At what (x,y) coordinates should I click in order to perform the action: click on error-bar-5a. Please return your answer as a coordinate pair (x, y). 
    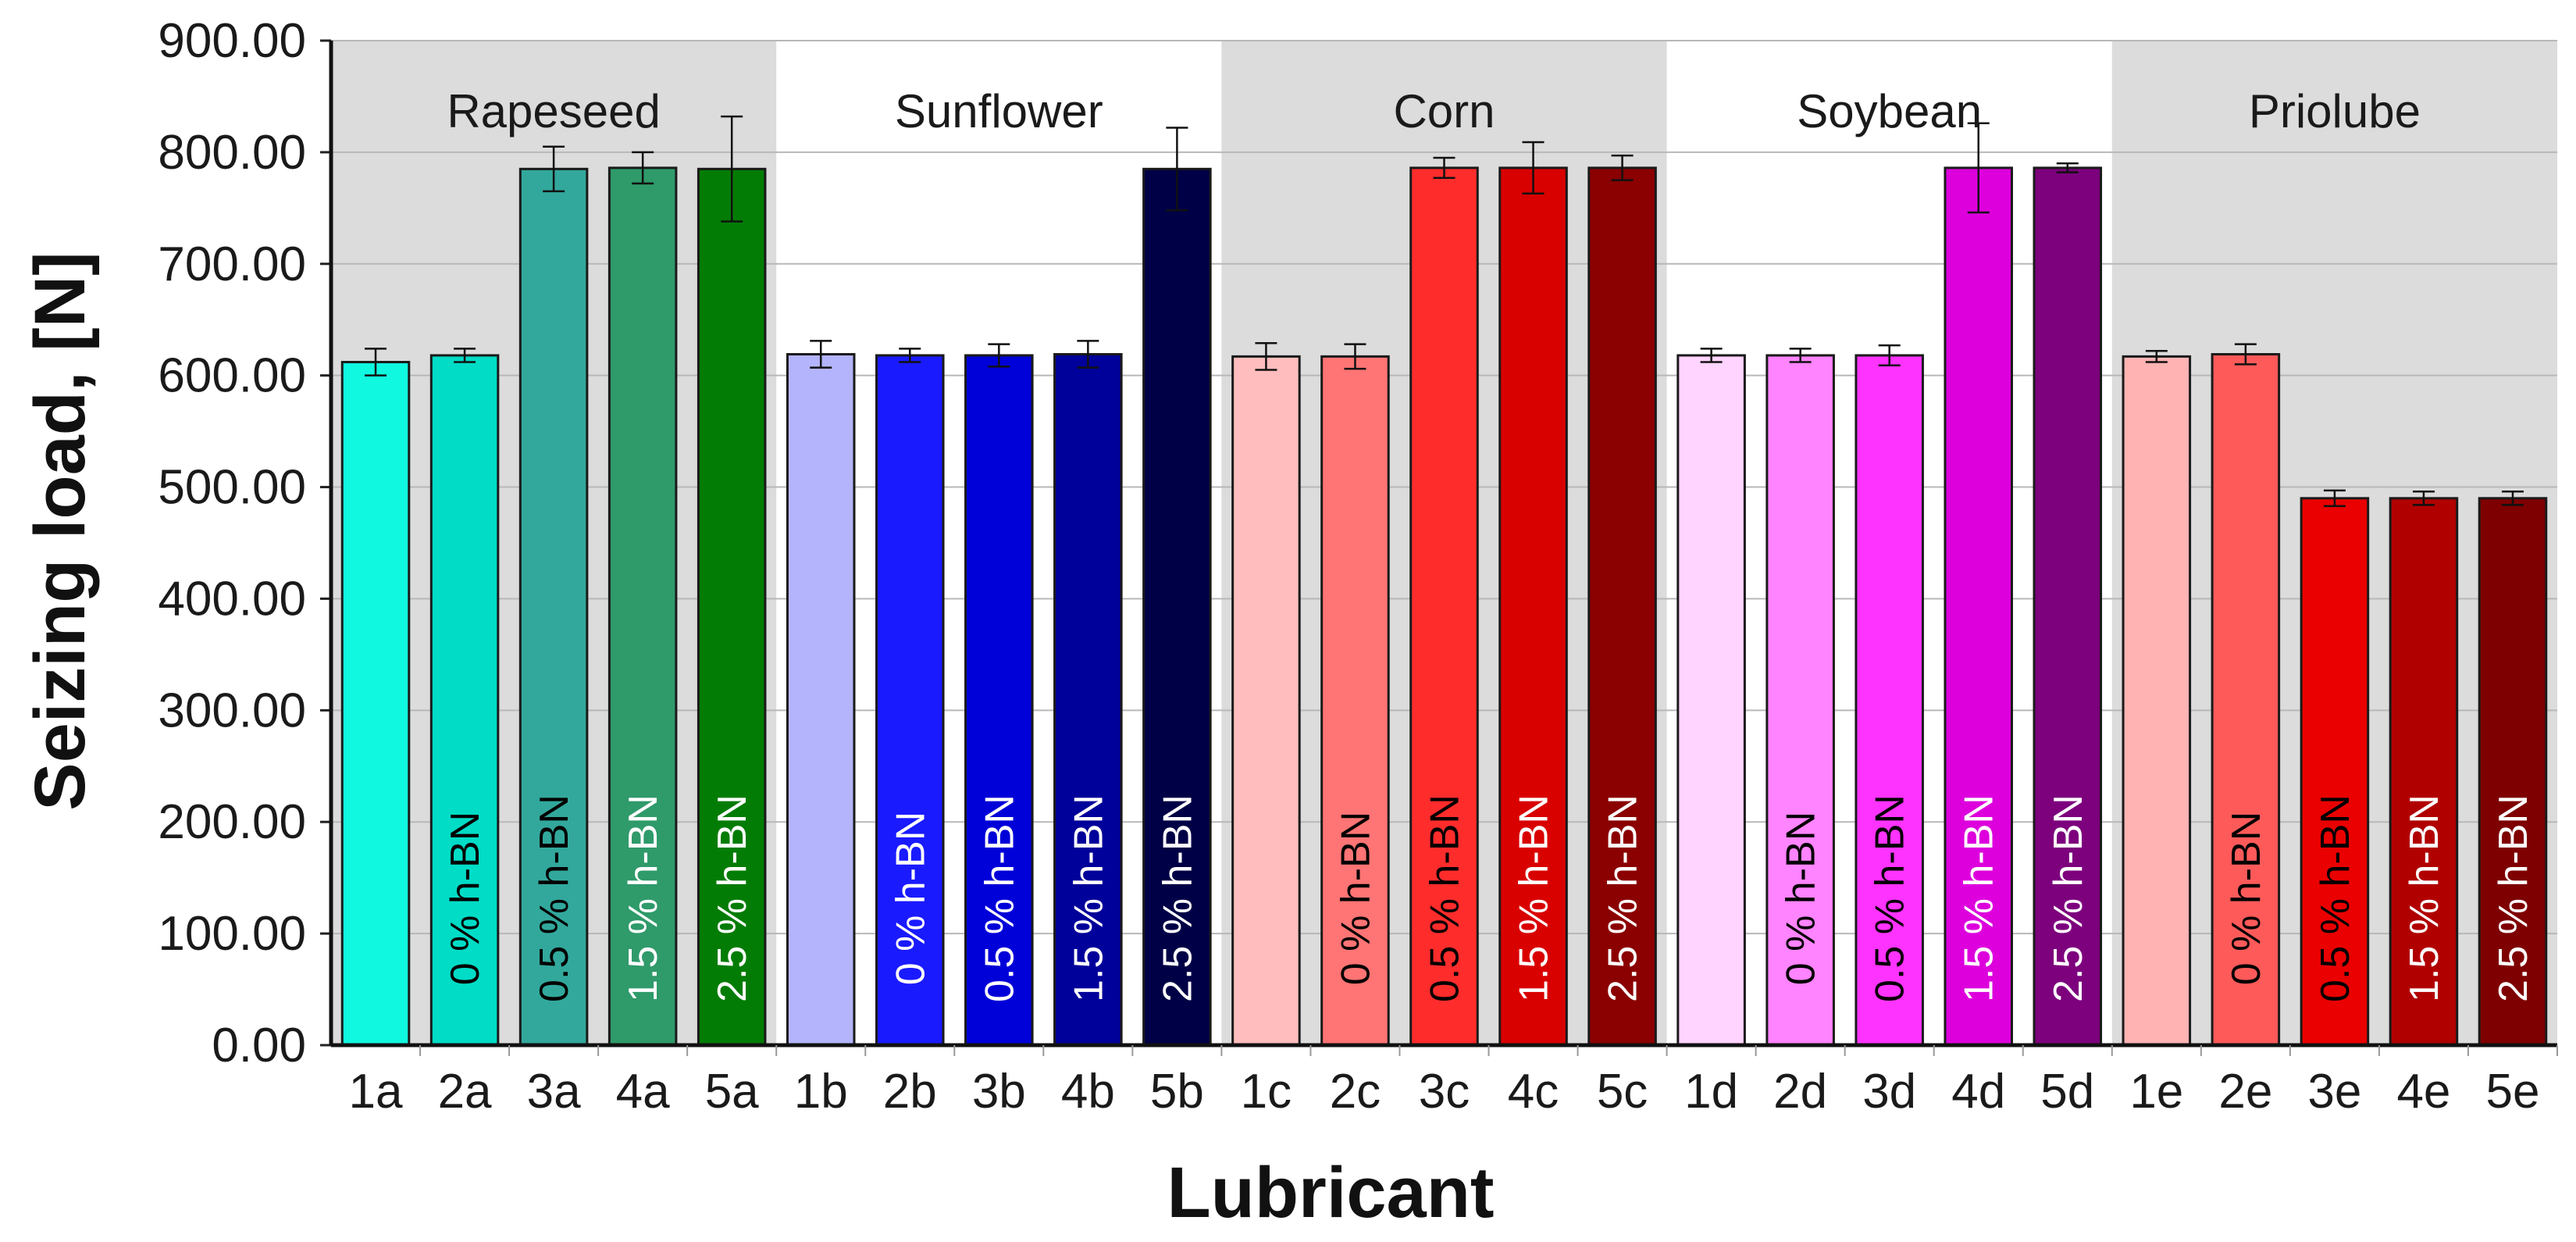
    Looking at the image, I should click on (732, 169).